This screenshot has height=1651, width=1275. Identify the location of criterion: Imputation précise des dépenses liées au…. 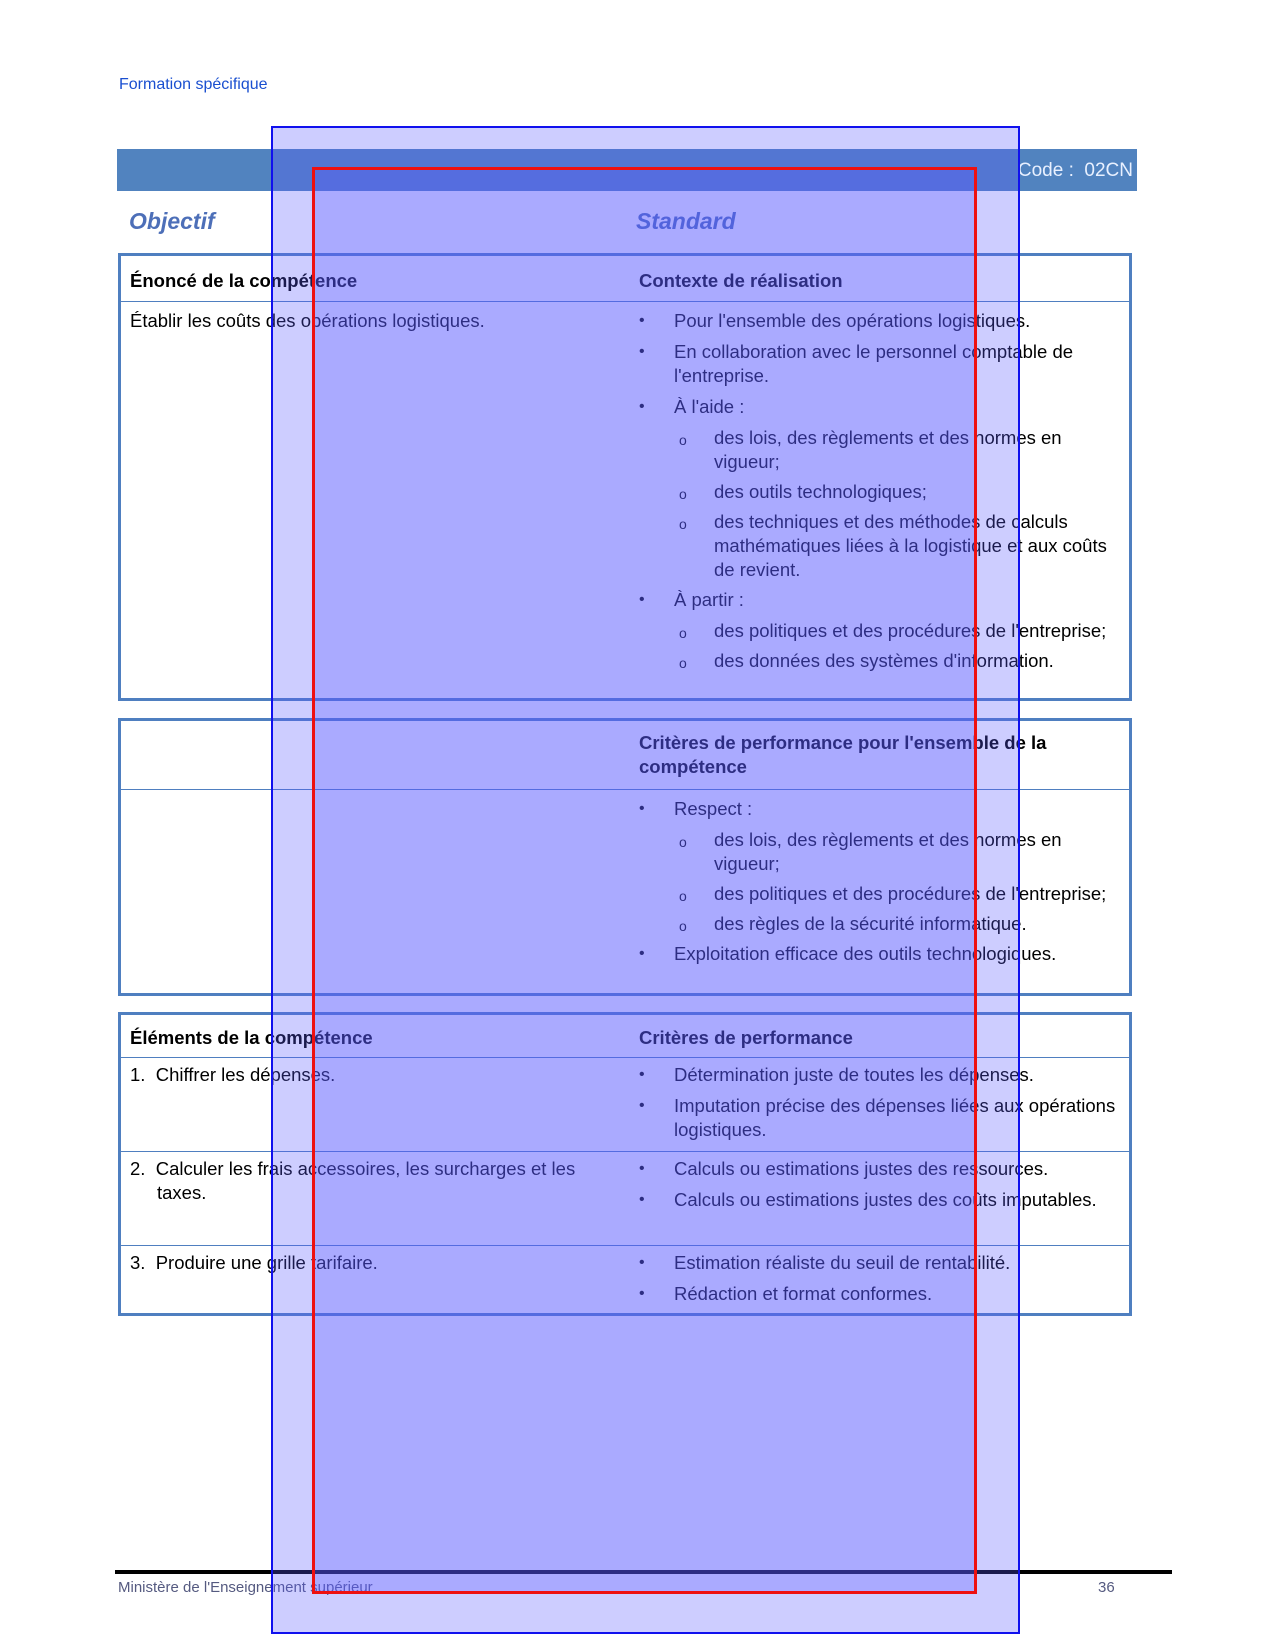
(878, 1118).